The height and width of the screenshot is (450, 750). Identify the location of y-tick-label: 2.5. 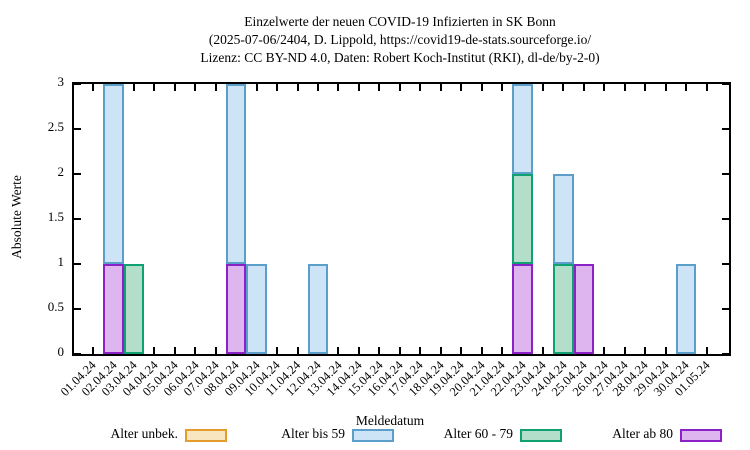
(55, 126).